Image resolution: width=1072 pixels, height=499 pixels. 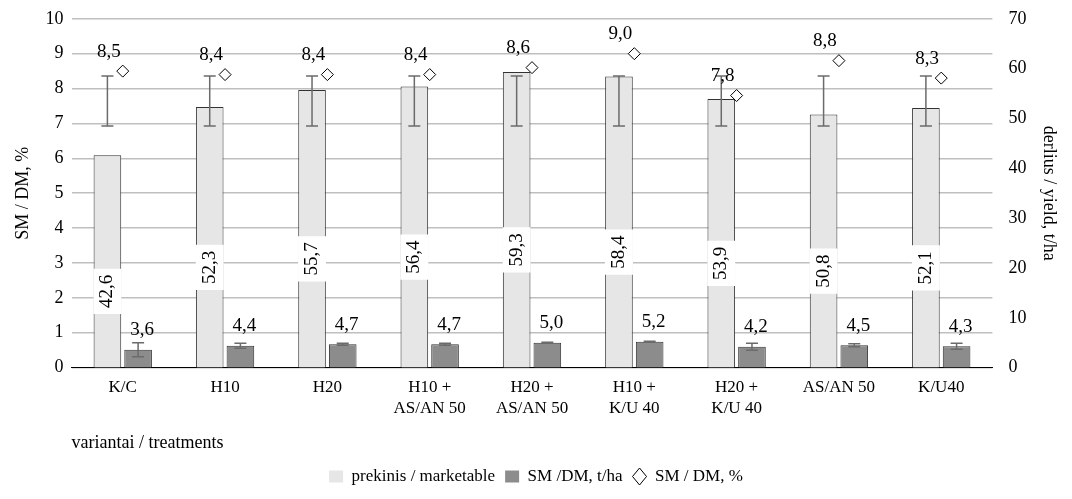 I want to click on y-tick-label: 4, so click(x=59, y=226).